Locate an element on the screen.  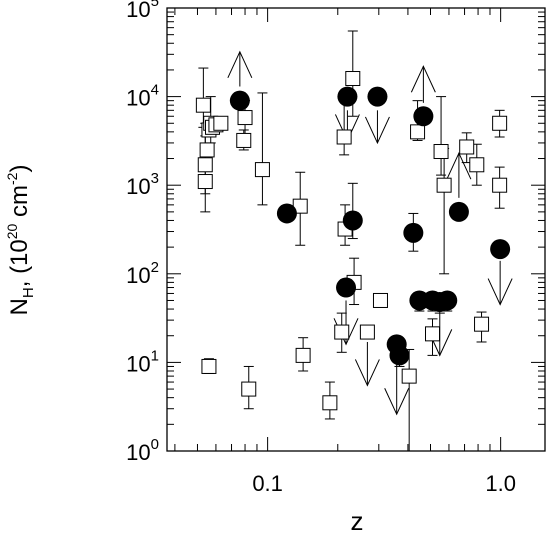
y-tick-label: 10³ is located at coordinates (142, 184).